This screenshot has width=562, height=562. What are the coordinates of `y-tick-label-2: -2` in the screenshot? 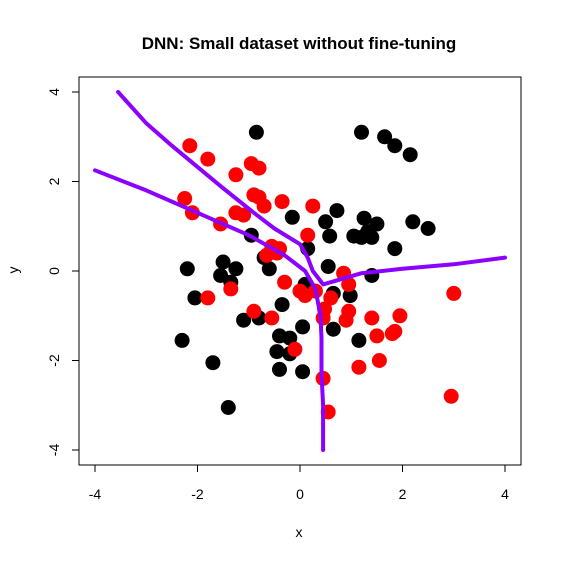 It's located at (54, 360).